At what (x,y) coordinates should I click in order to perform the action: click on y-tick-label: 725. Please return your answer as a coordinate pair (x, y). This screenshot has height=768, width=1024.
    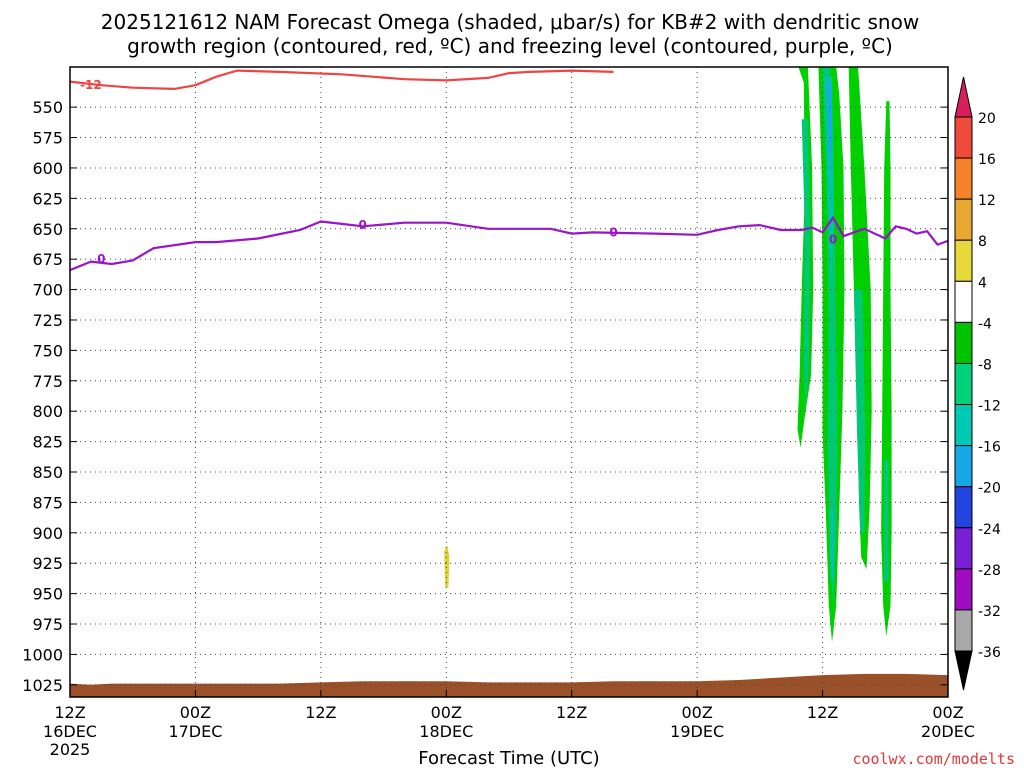
    Looking at the image, I should click on (47, 320).